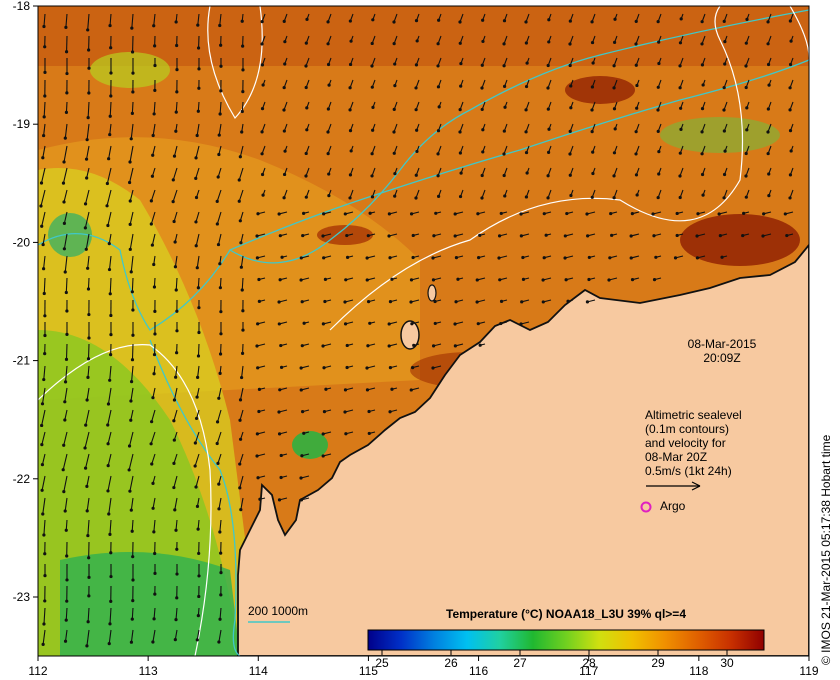 Image resolution: width=840 pixels, height=680 pixels. Describe the element at coordinates (125, 500) in the screenshot. I see `sealevel-contour` at that location.